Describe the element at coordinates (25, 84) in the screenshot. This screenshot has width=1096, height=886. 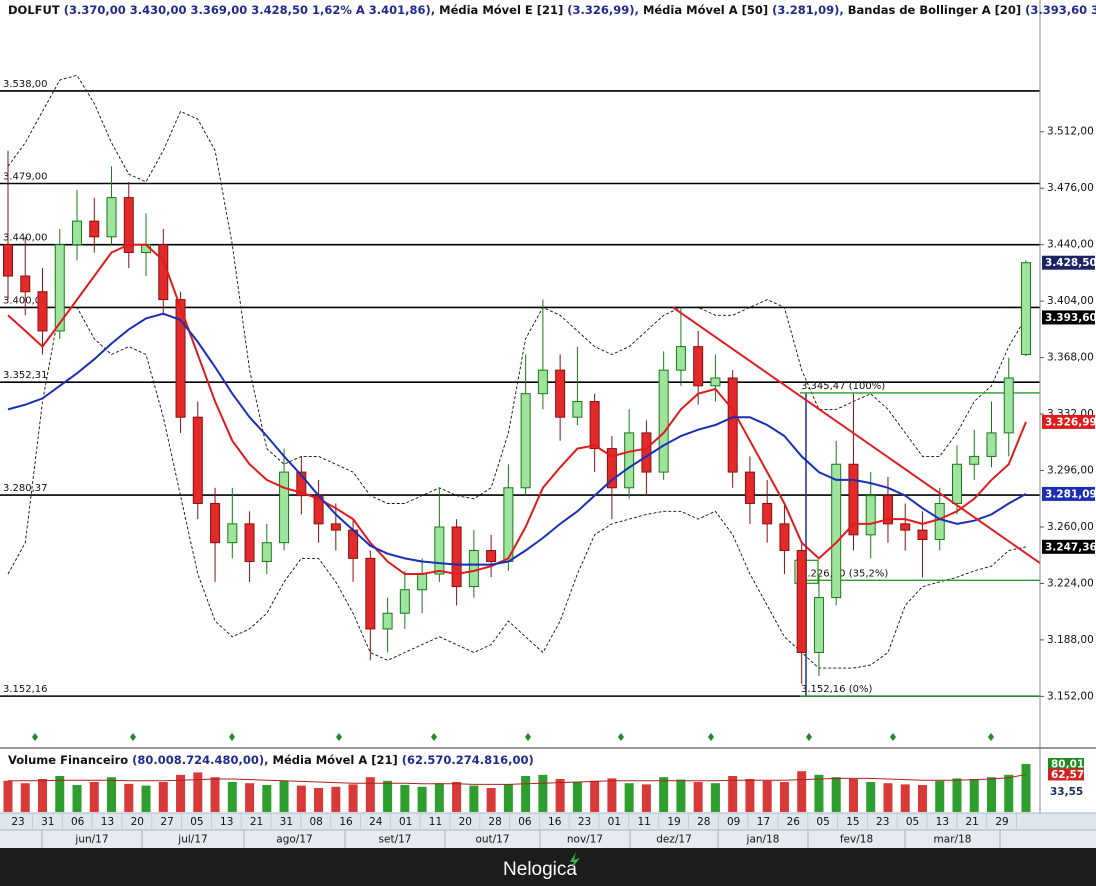
I see `level-label: 3.538,00` at that location.